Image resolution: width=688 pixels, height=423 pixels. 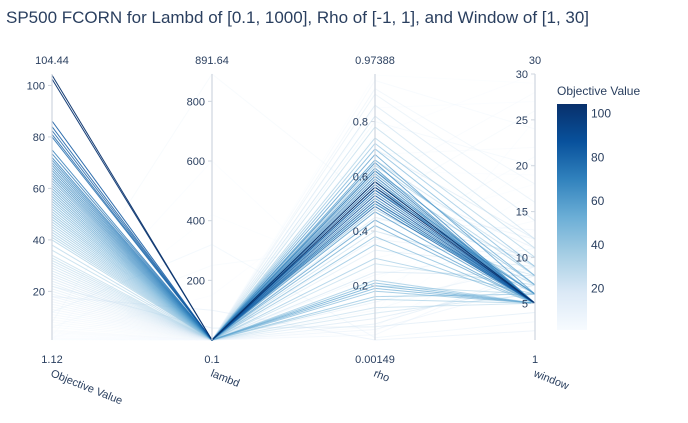 What do you see at coordinates (522, 258) in the screenshot?
I see `axis-tick-label-3-1: 10` at bounding box center [522, 258].